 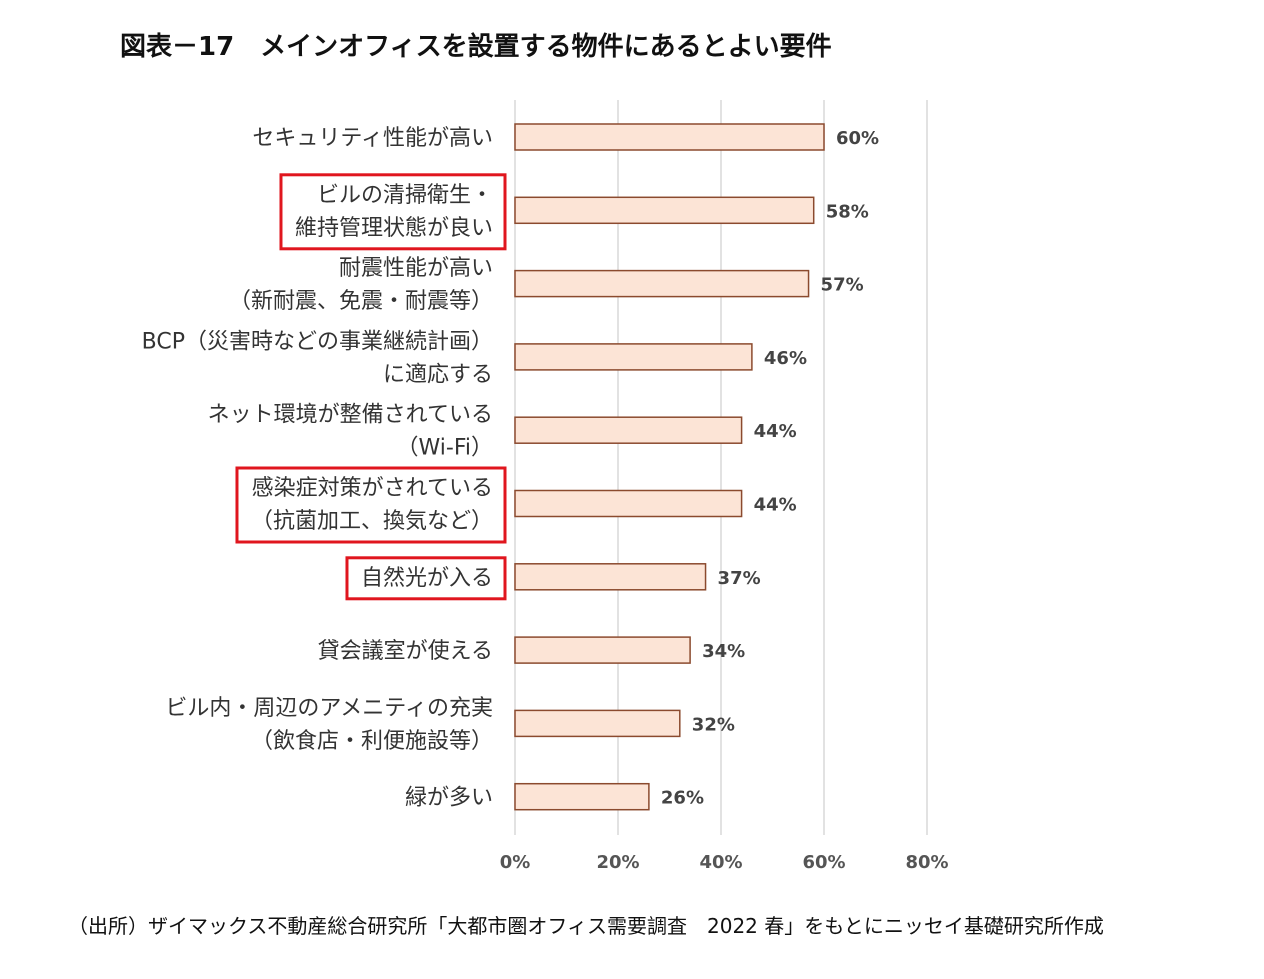 I want to click on category-label: 緑が多い, so click(x=449, y=798).